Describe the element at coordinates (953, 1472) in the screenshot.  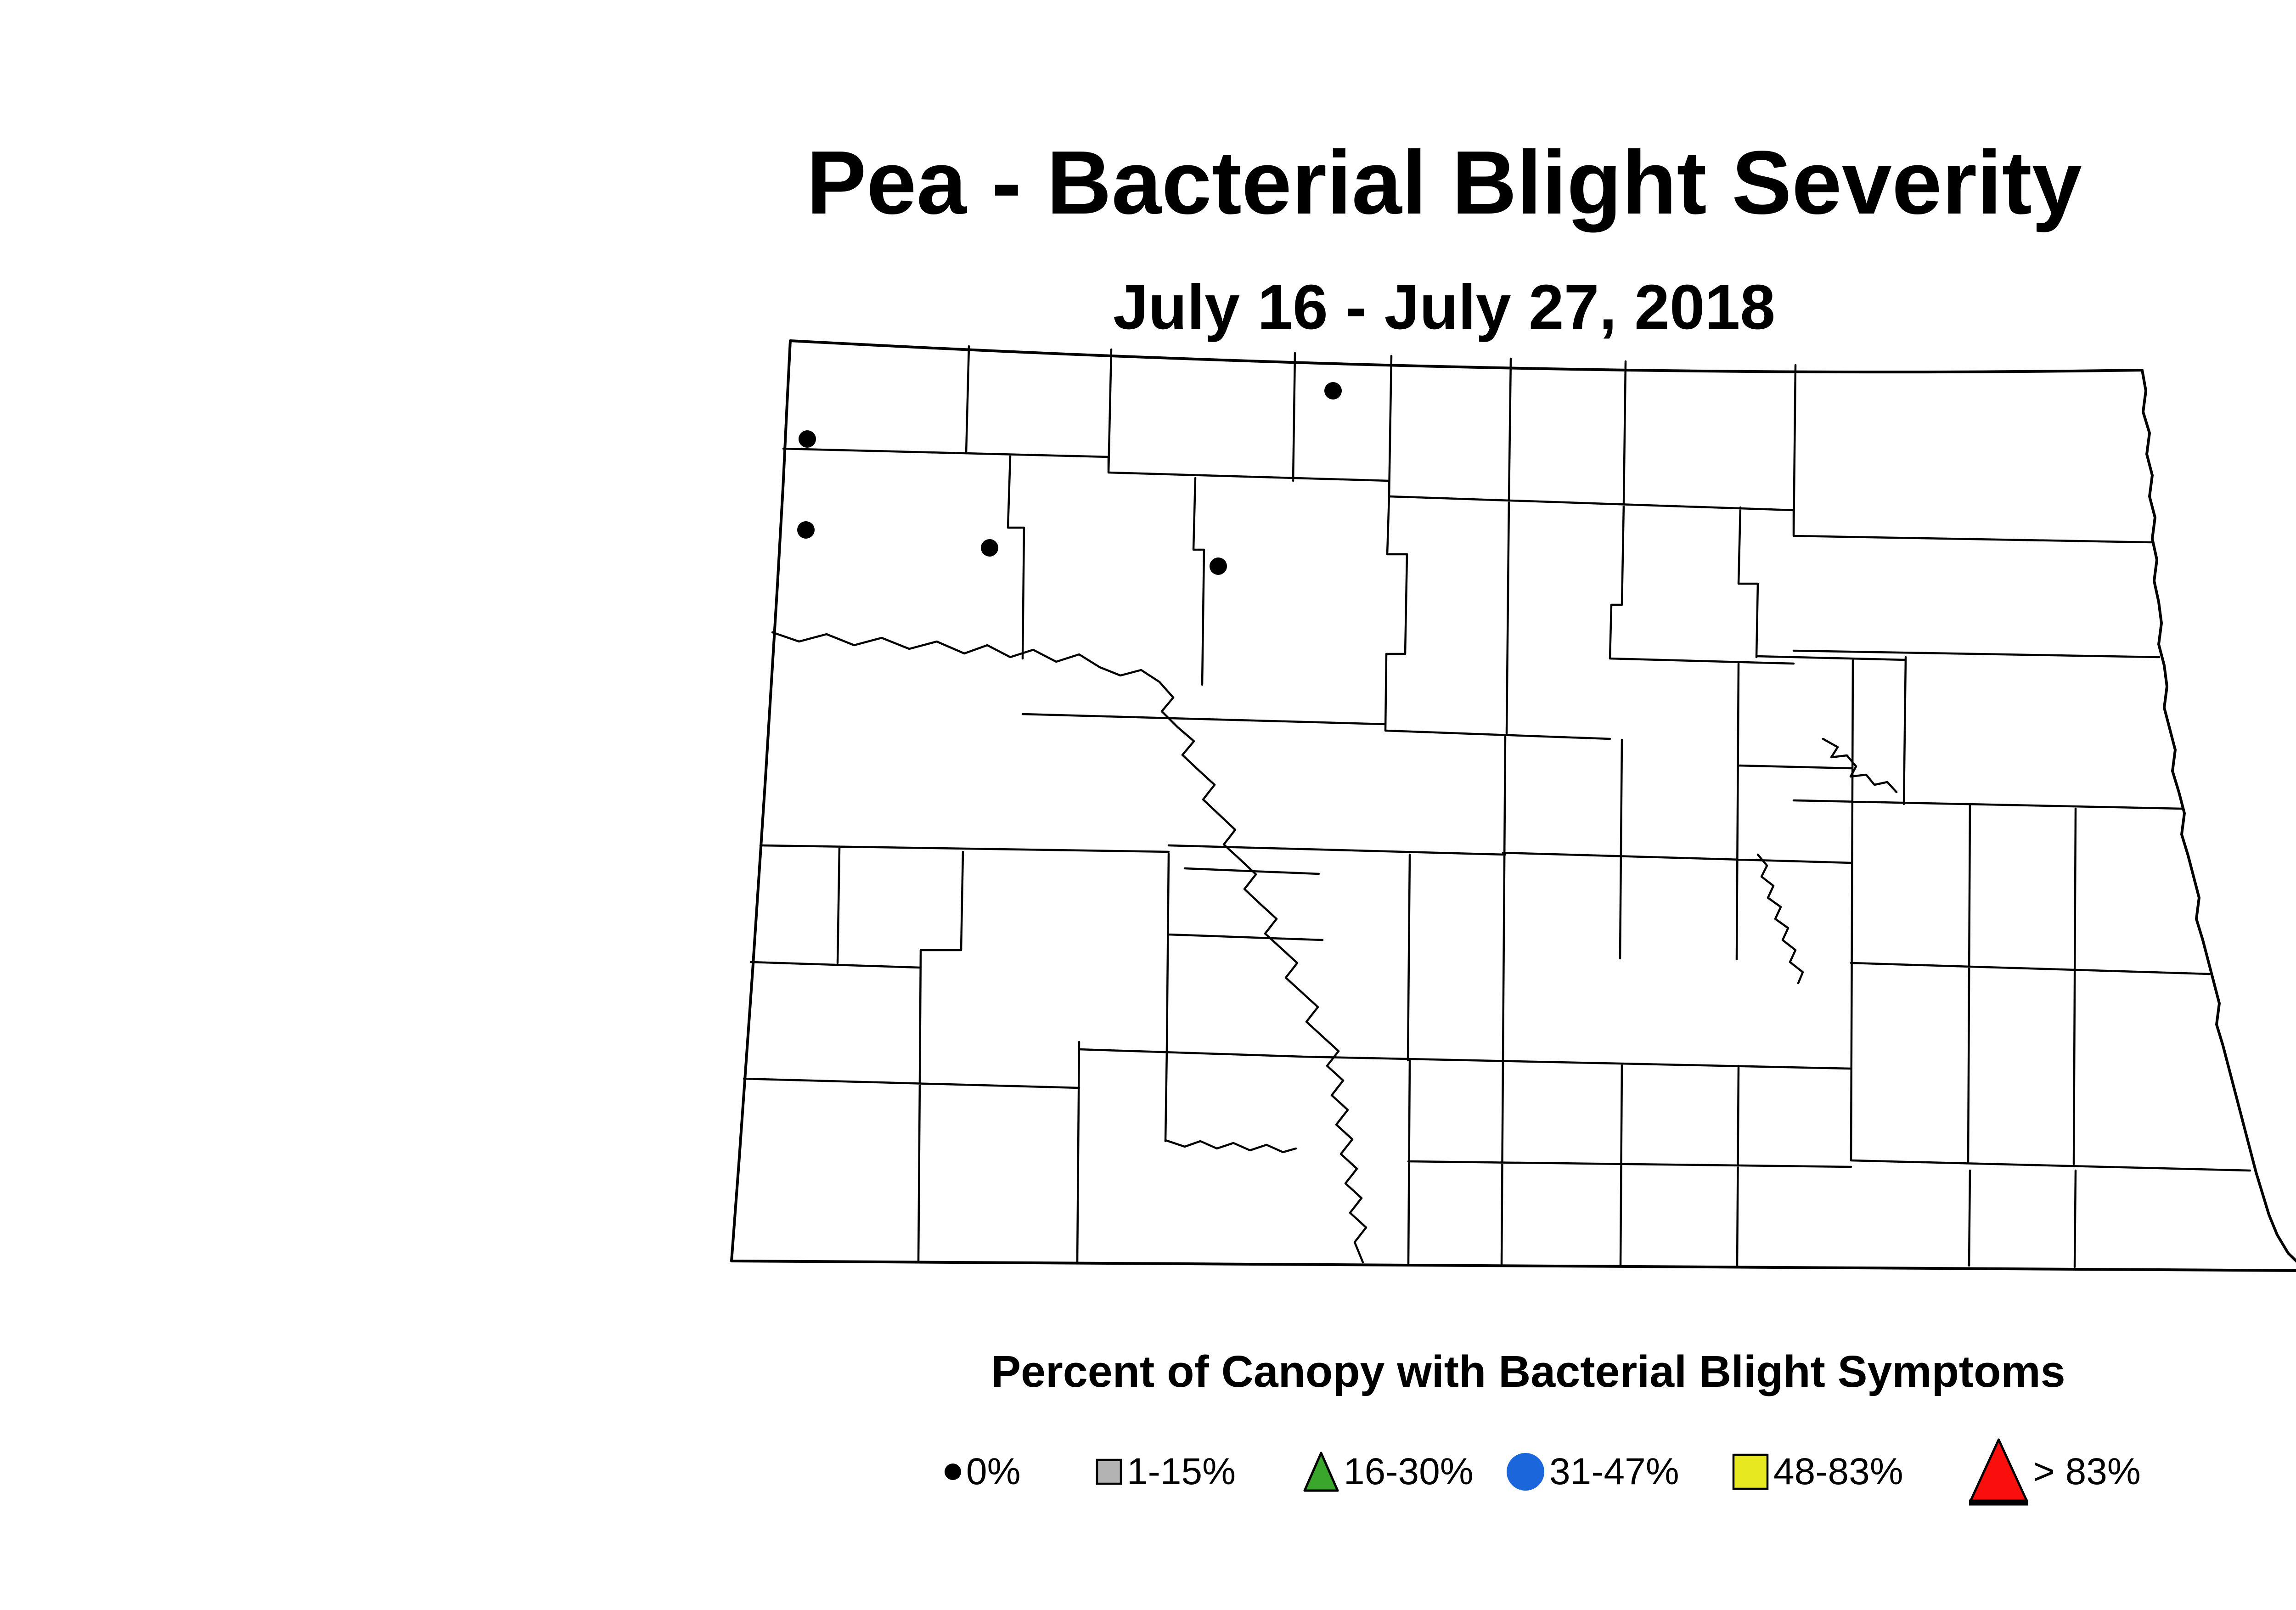
I see `legend-dot-icon` at that location.